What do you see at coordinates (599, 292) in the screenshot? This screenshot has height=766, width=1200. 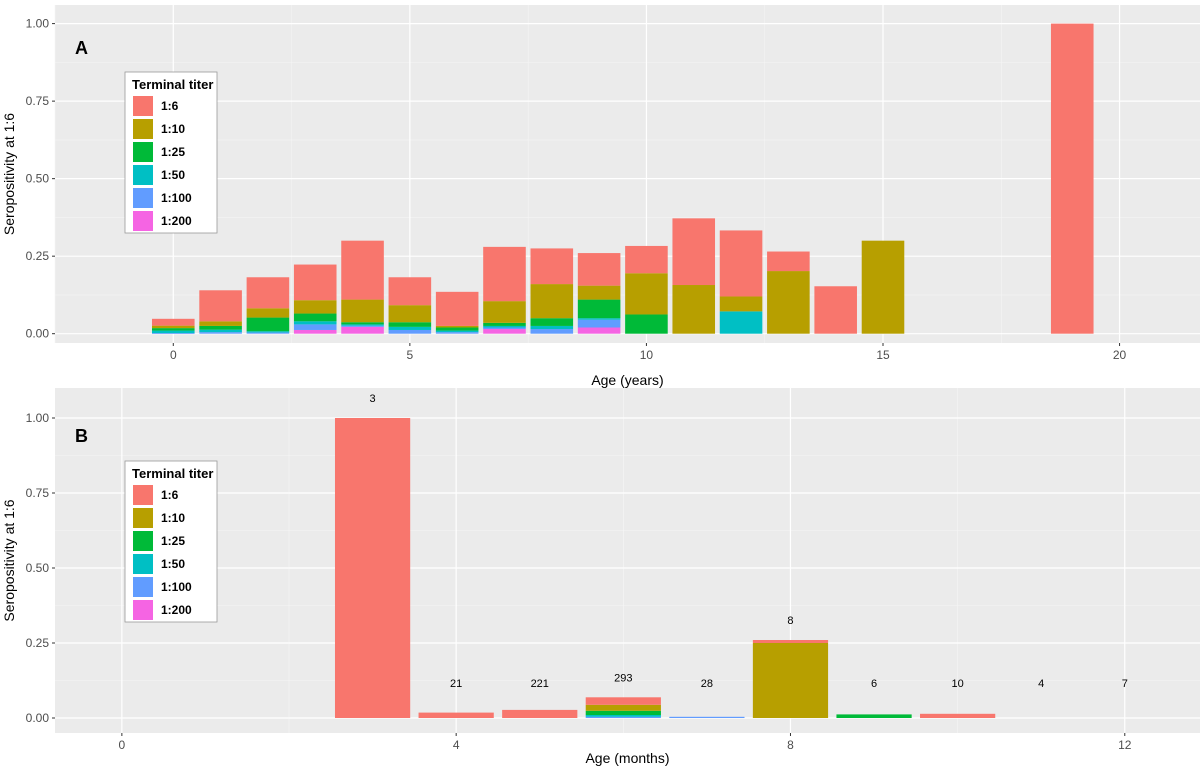 I see `panel-a-bar-1-10-x9` at bounding box center [599, 292].